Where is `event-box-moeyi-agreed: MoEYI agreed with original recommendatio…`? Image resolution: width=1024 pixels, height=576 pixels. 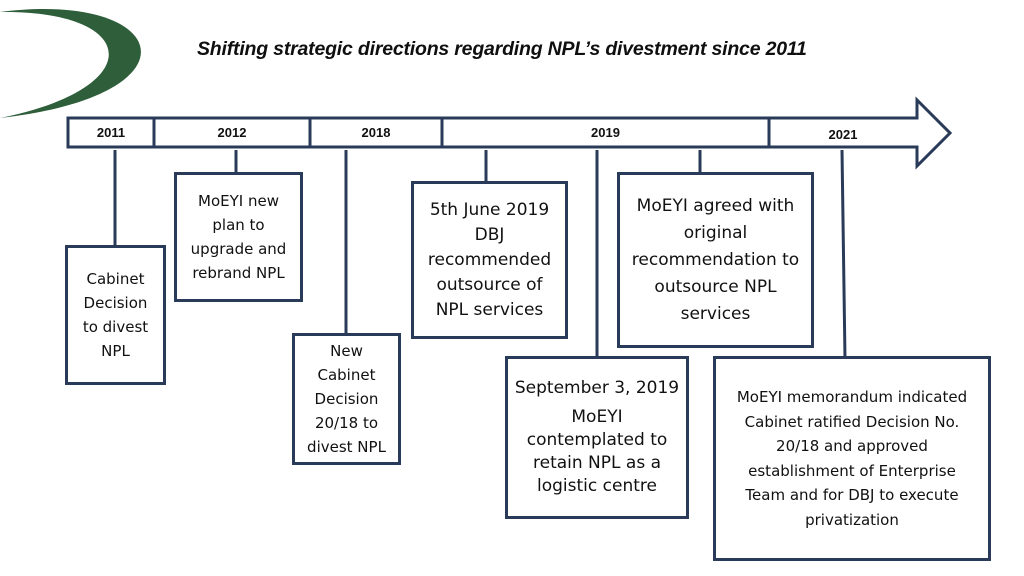
event-box-moeyi-agreed: MoEYI agreed with original recommendatio… is located at coordinates (715, 260).